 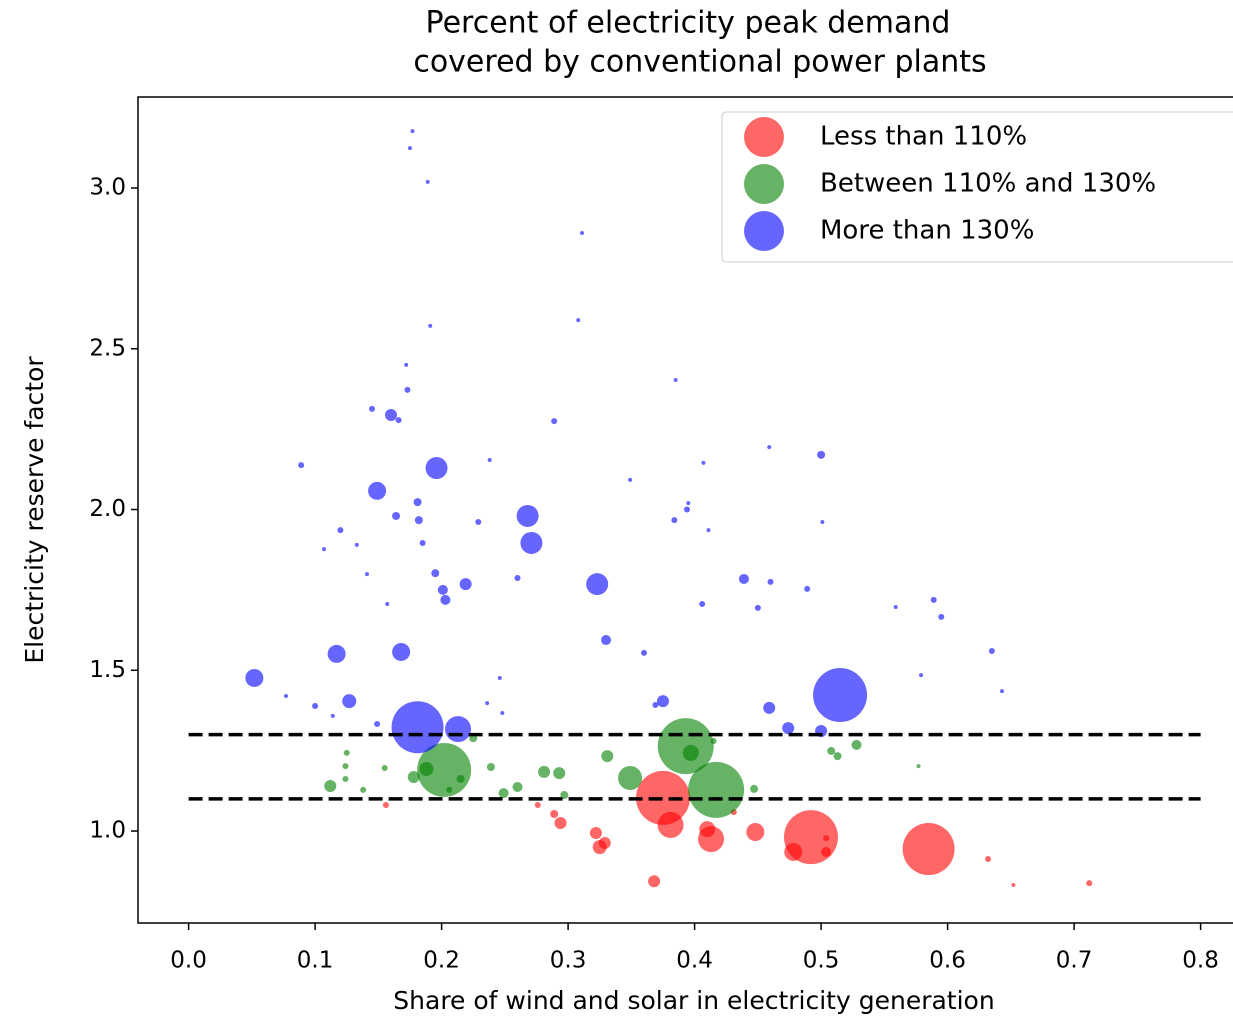 I want to click on x-tick-label: 0.1, so click(x=315, y=961).